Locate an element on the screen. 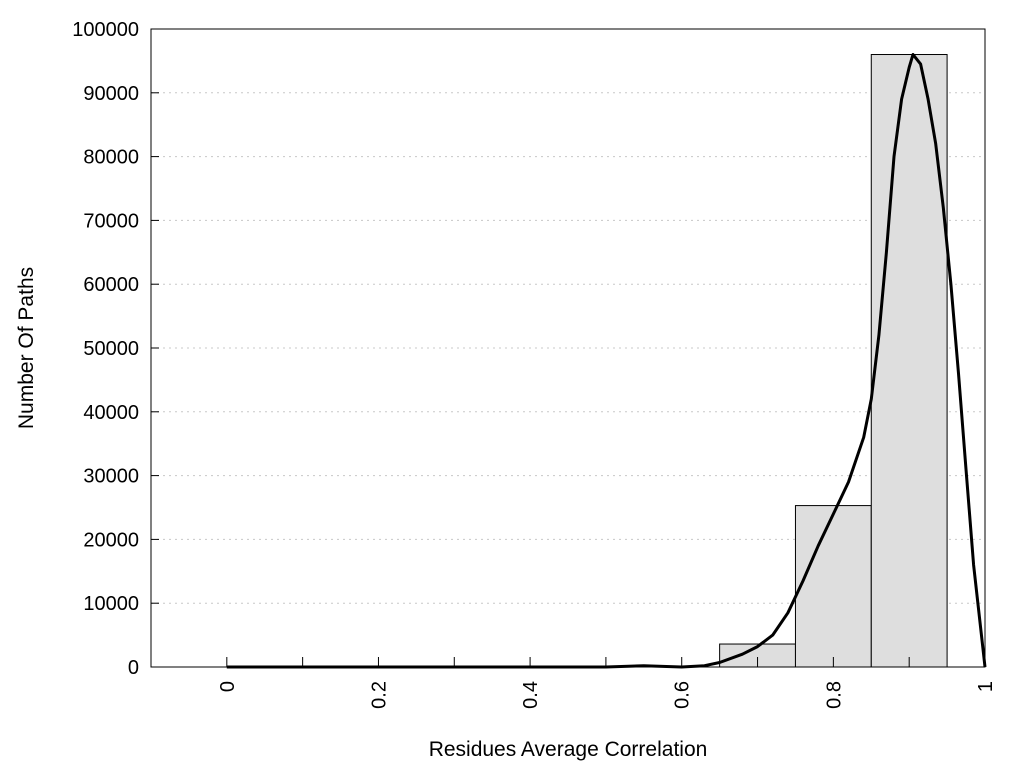 Image resolution: width=1024 pixels, height=768 pixels. x-tick-label: 0.4 is located at coordinates (531, 695).